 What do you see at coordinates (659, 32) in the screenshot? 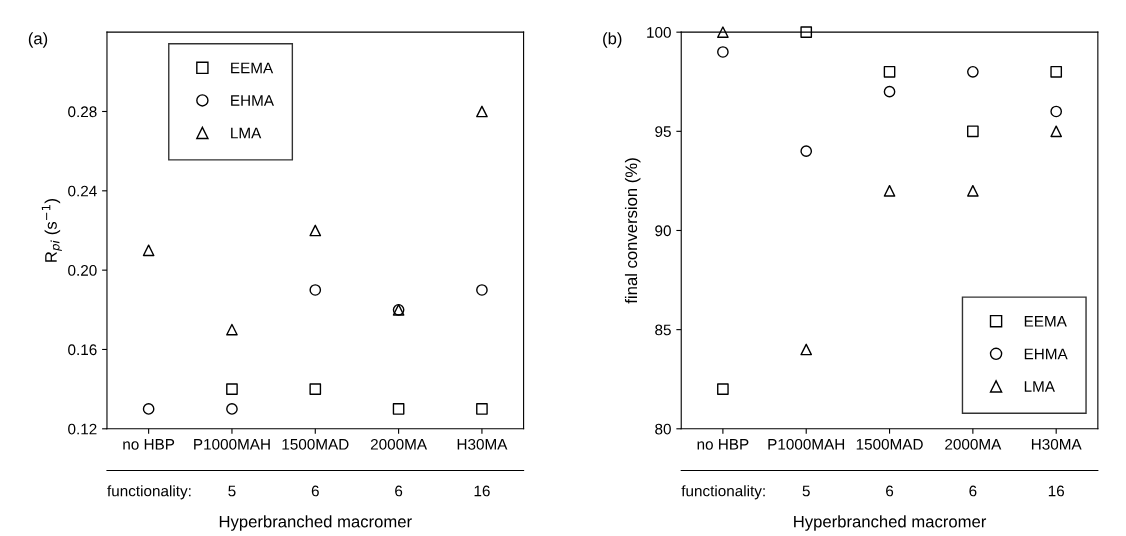
I see `y-tick-label: 100` at bounding box center [659, 32].